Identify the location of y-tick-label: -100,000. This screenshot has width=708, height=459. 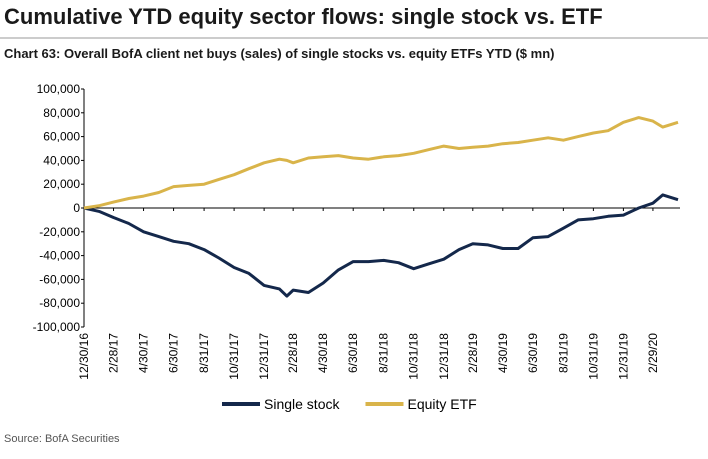
(57, 327).